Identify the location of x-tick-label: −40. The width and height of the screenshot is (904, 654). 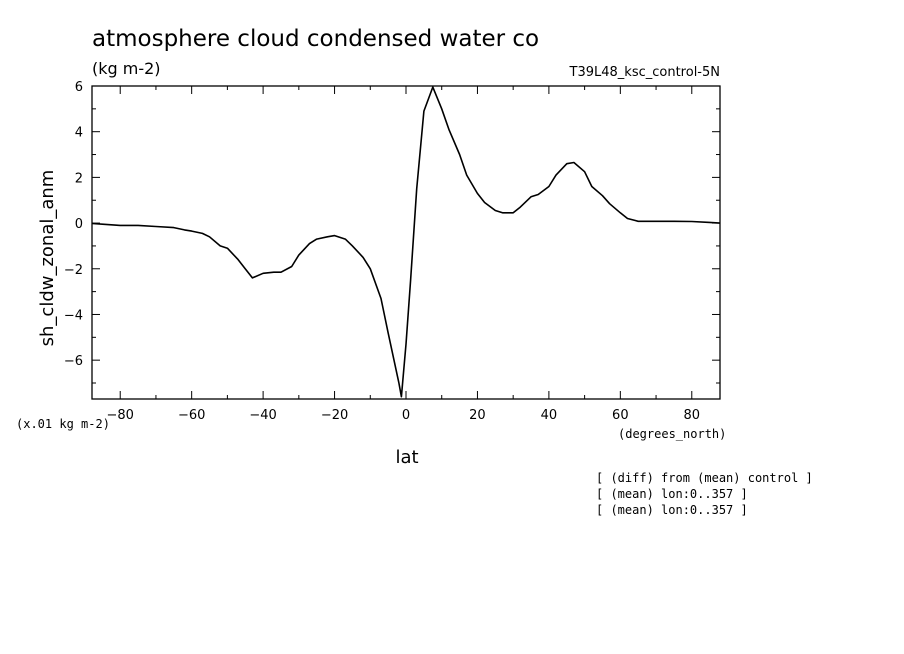
(262, 415).